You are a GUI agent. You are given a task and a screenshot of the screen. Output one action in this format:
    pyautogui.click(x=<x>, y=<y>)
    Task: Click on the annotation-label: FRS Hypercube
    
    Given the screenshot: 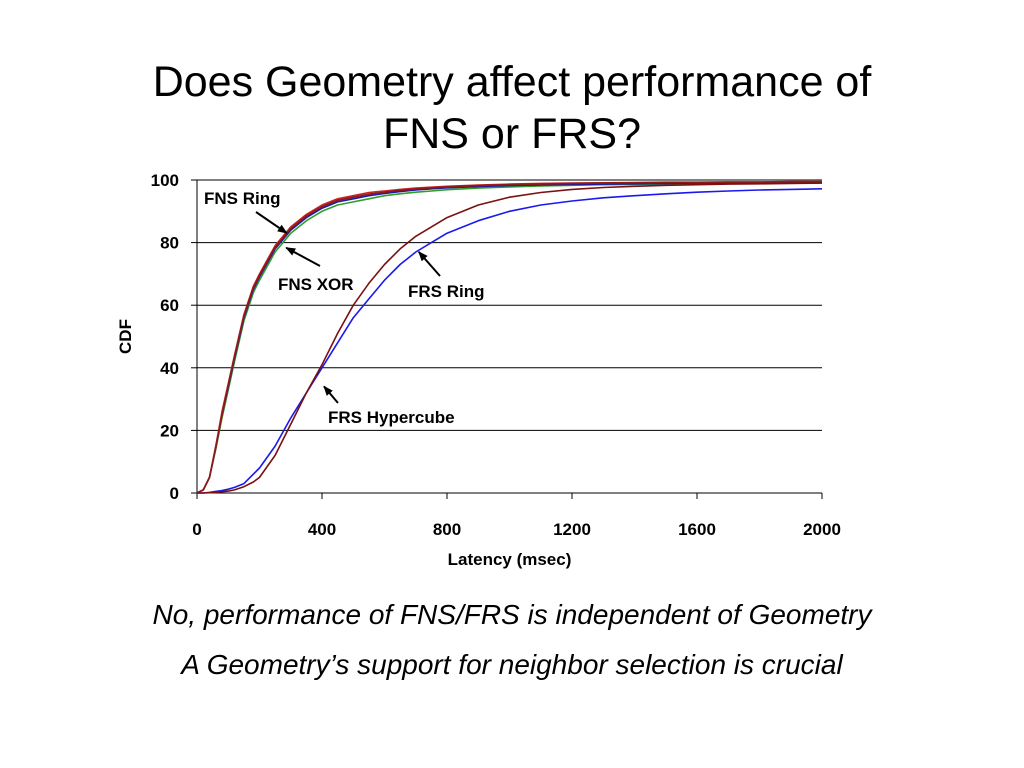 What is the action you would take?
    pyautogui.click(x=391, y=417)
    